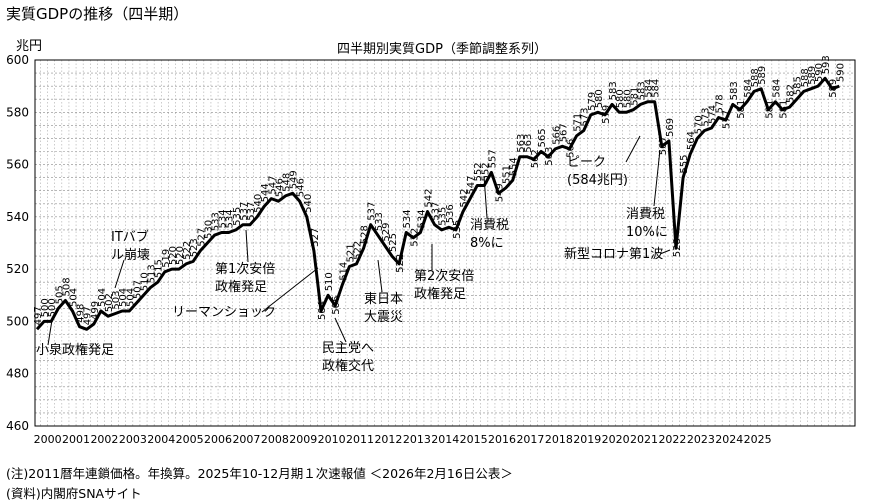 This screenshot has width=884, height=504. I want to click on data-label: 551, so click(507, 174).